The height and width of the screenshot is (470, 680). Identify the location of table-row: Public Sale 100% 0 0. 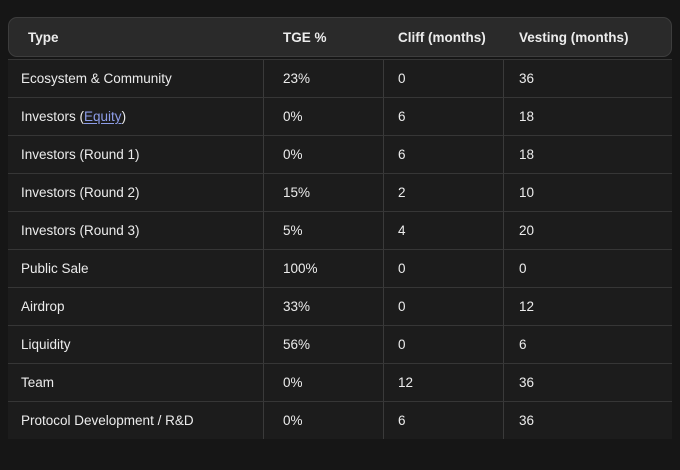
(340, 268).